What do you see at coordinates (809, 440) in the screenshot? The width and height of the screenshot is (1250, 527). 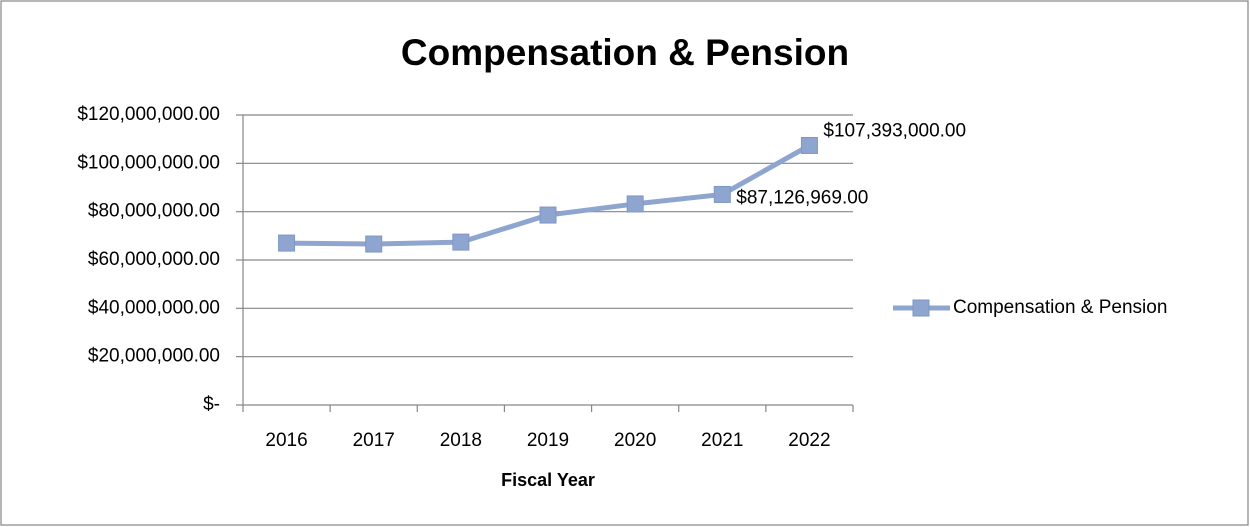 I see `x-tick-label: 2022` at bounding box center [809, 440].